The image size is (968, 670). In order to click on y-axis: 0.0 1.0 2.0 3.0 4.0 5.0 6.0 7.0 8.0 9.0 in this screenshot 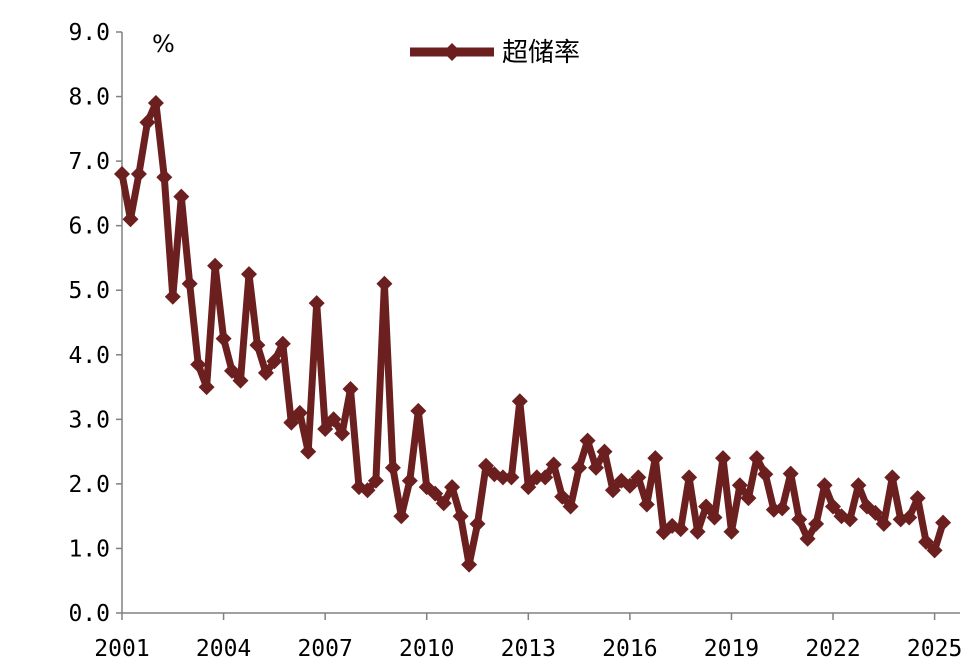, I will do `click(95, 323)`.